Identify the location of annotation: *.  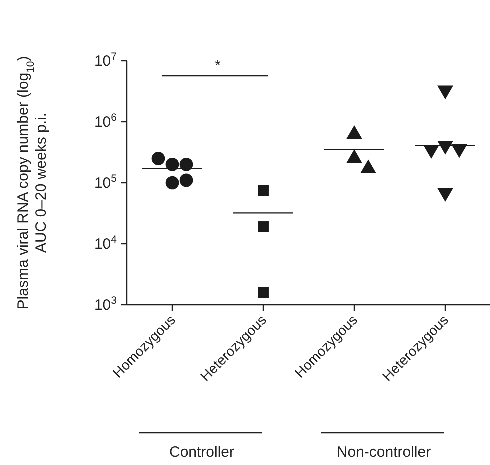
(218, 65).